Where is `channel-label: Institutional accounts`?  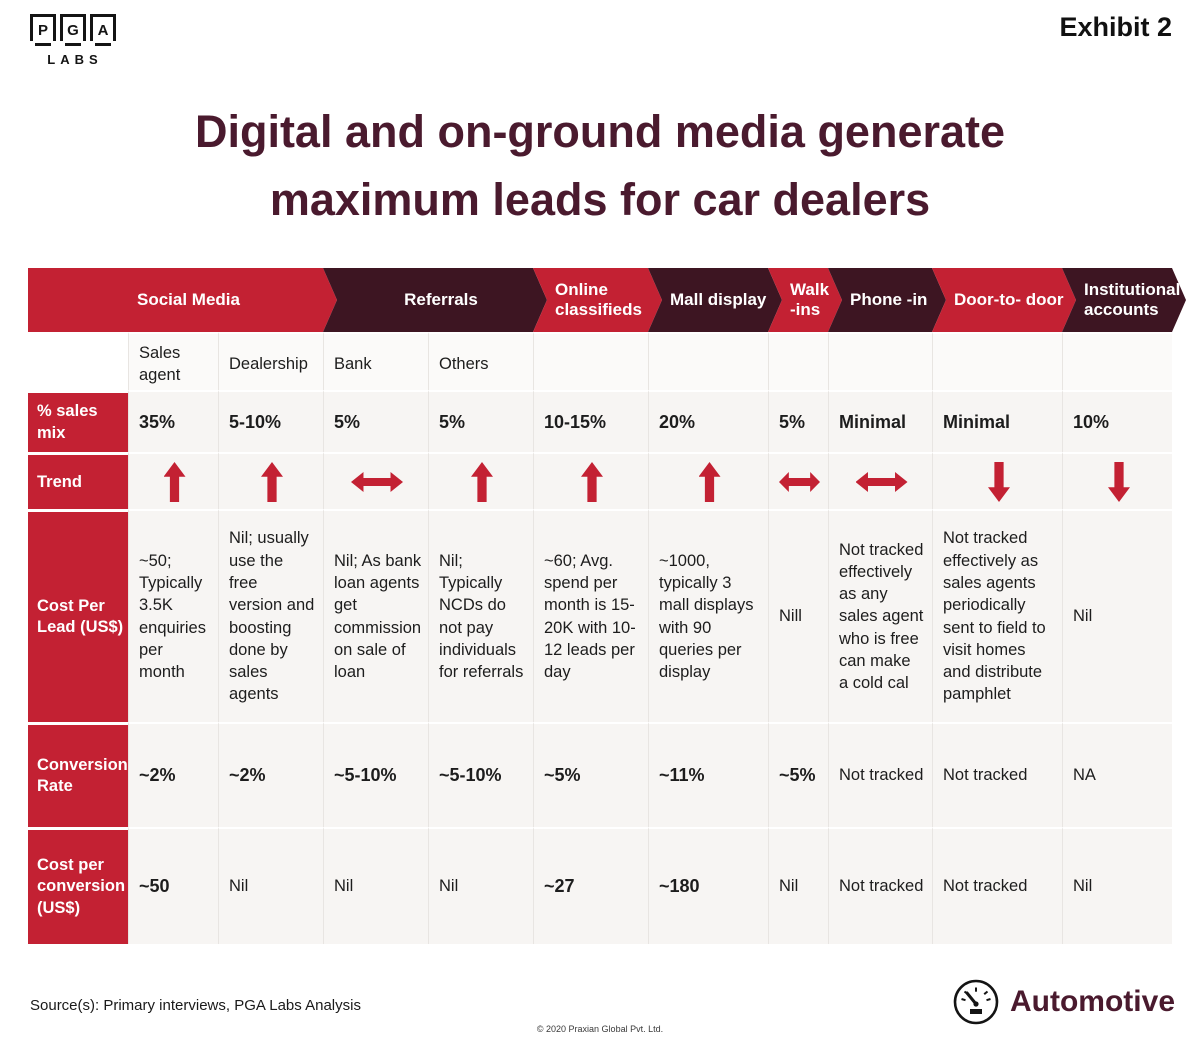 channel-label: Institutional accounts is located at coordinates (1132, 299).